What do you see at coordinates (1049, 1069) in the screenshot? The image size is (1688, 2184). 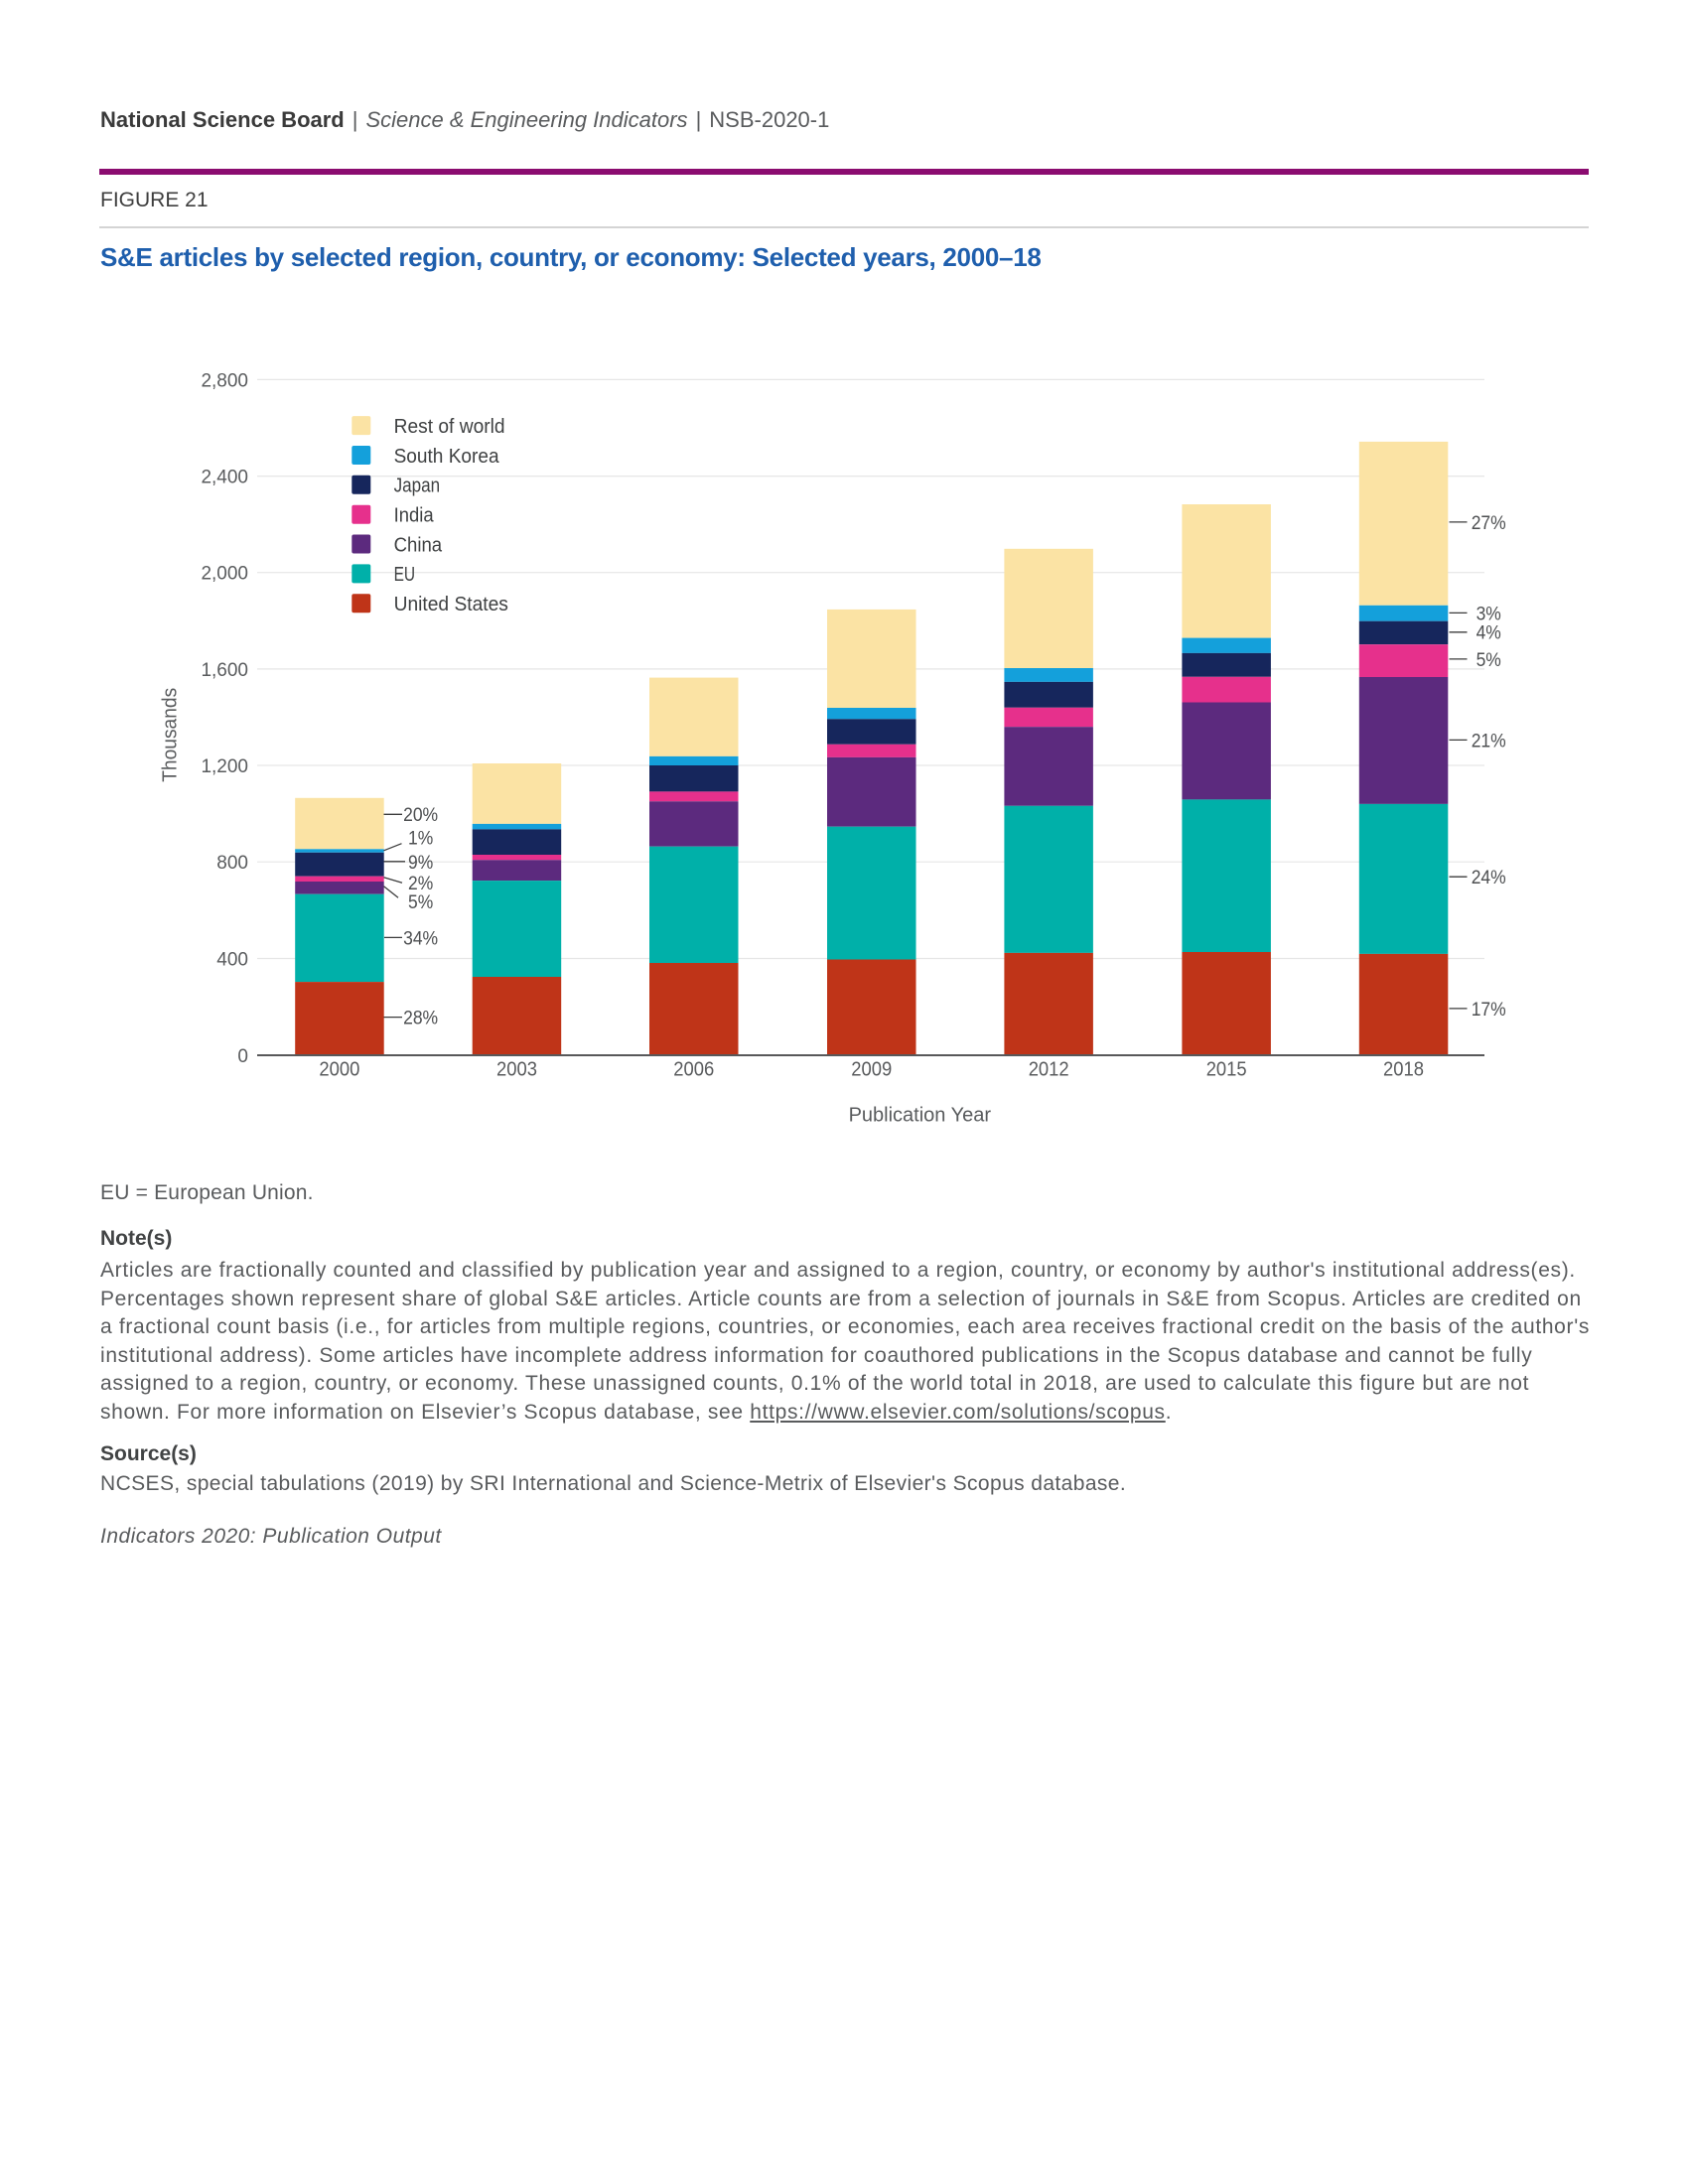 I see `svg-text: 2012` at bounding box center [1049, 1069].